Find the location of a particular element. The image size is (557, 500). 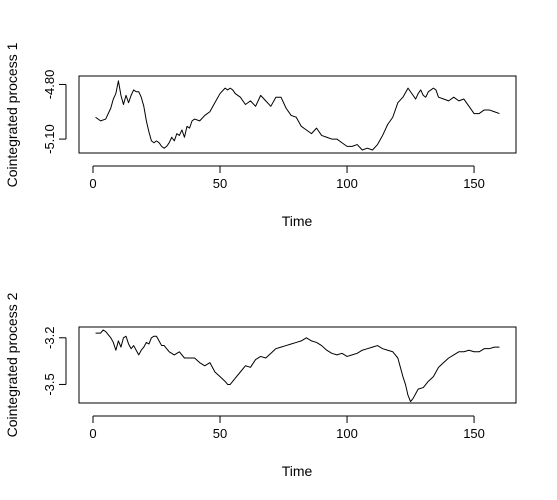

panel-2-plot-frame is located at coordinates (297, 365).